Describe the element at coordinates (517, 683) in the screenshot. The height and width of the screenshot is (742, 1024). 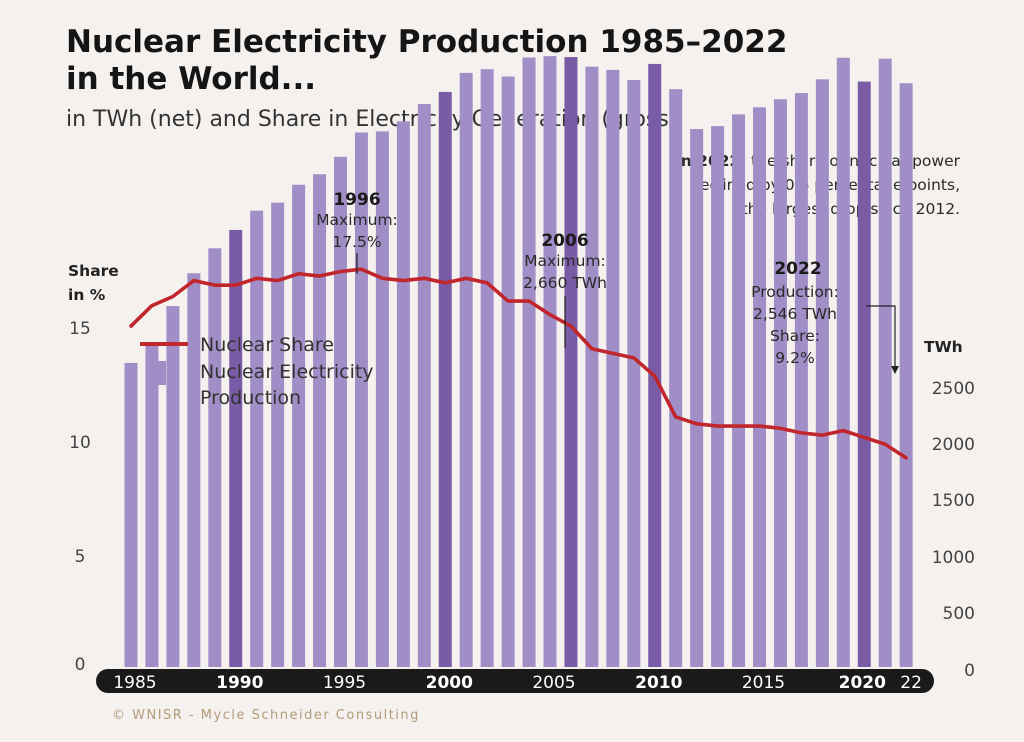
I see `x-axis: 1985 1990 1995 2000 2005 2010 2015 2020 22` at that location.